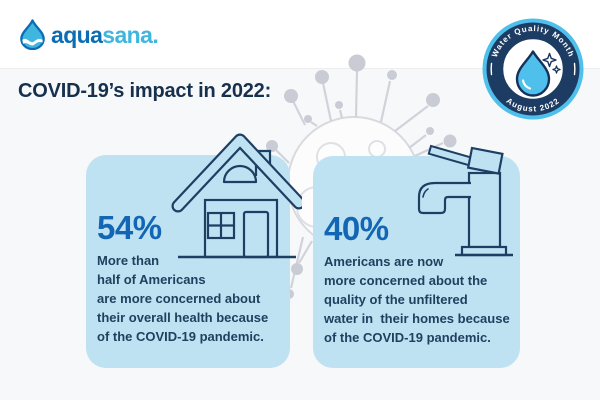 This screenshot has height=400, width=600. I want to click on water-quality-badge: Water Quality Month August 2022, so click(533, 69).